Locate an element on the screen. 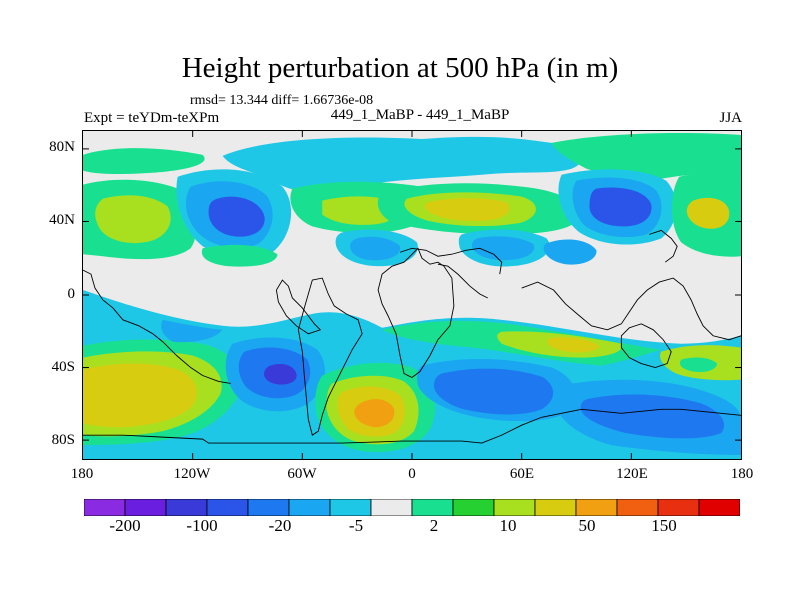 The image size is (800, 600). season-label: JJA is located at coordinates (730, 118).